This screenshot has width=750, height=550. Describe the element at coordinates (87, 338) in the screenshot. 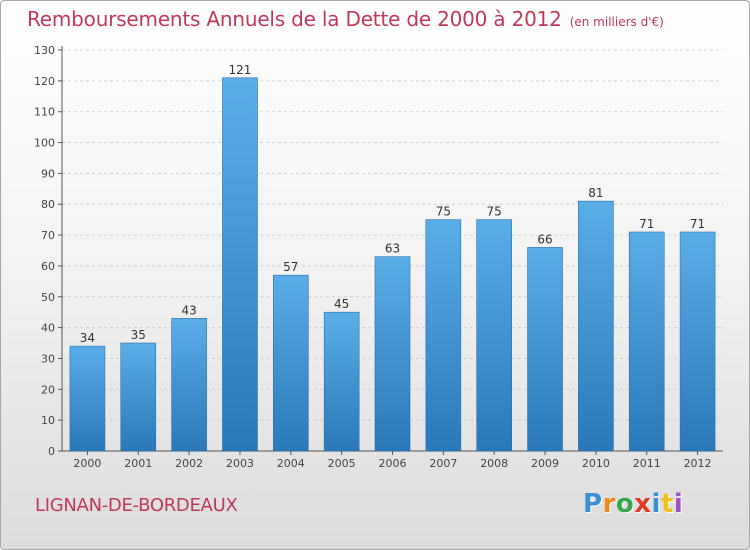

I see `data-label: 34` at that location.